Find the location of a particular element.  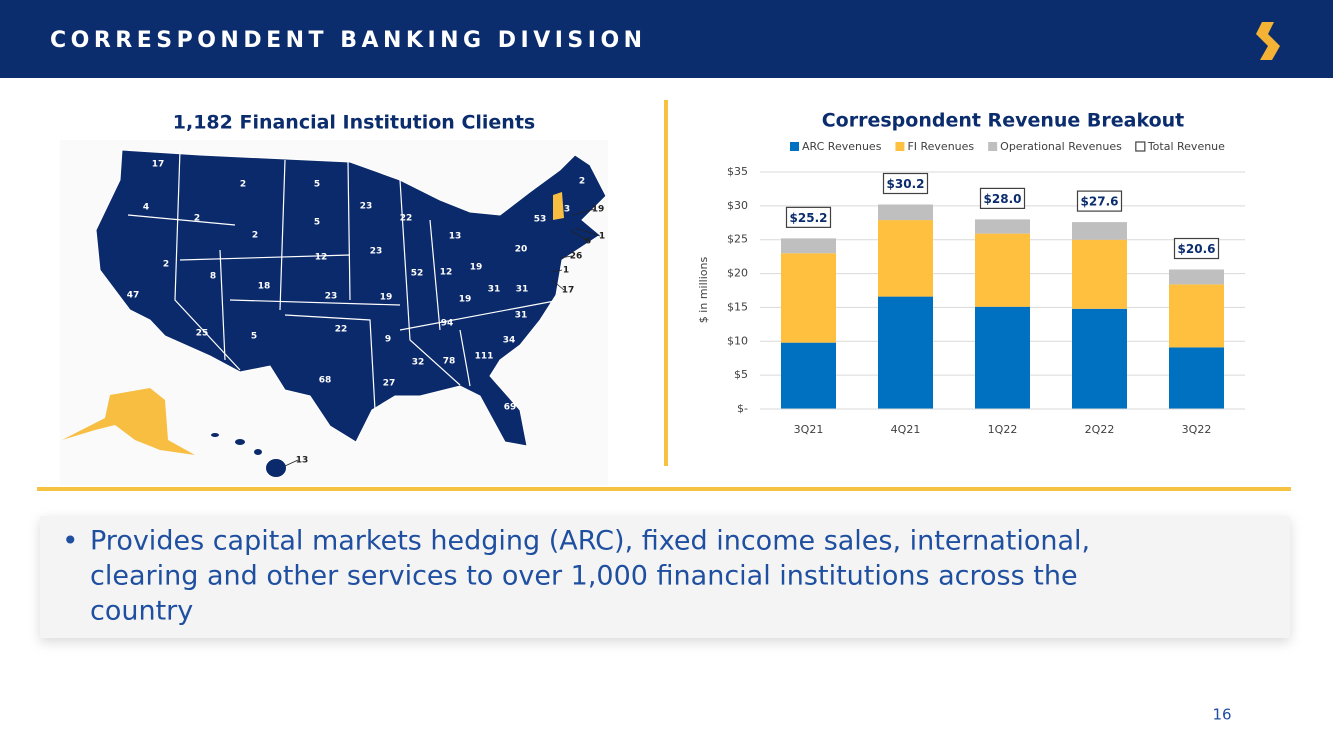

total-label: $25.2 is located at coordinates (809, 218).